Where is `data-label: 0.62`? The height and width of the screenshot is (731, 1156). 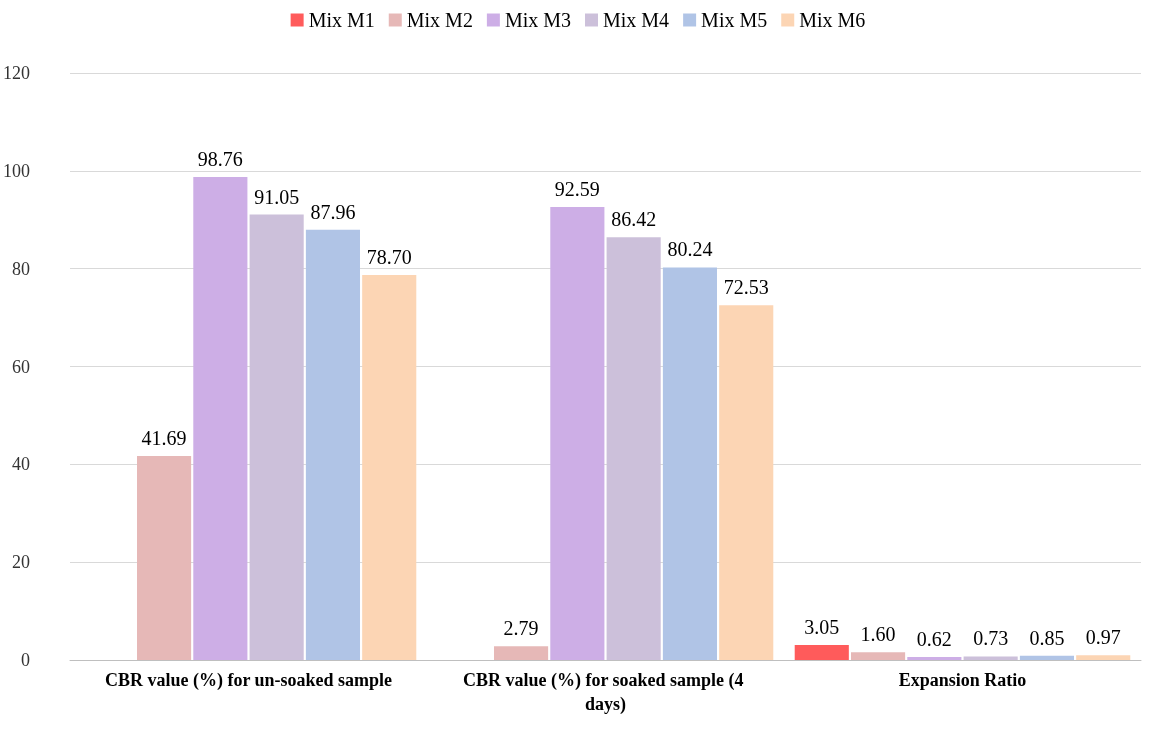 data-label: 0.62 is located at coordinates (934, 638).